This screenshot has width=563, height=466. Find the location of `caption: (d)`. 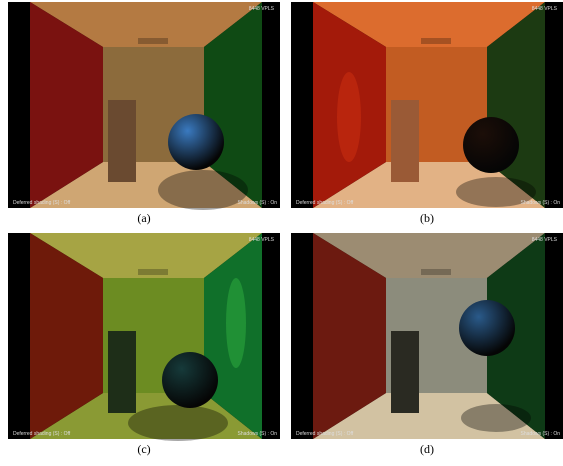

caption: (d) is located at coordinates (427, 449).